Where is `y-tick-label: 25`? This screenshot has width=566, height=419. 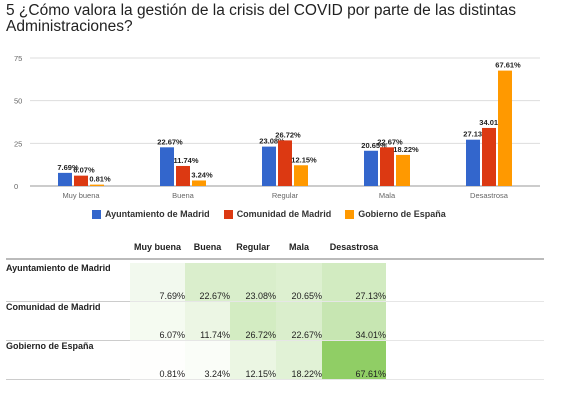 y-tick-label: 25 is located at coordinates (18, 143).